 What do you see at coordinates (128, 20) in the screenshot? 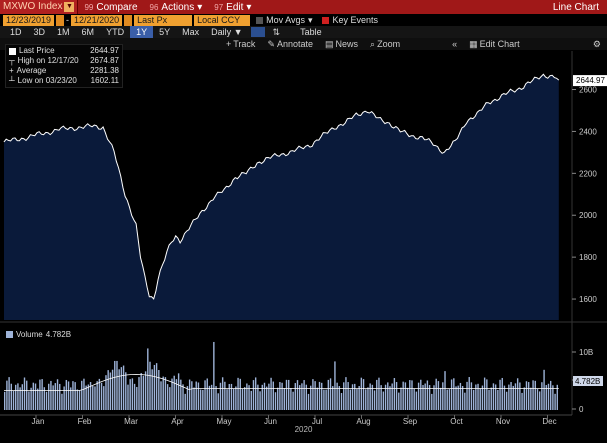
I see `end-date-dropdown-icon` at bounding box center [128, 20].